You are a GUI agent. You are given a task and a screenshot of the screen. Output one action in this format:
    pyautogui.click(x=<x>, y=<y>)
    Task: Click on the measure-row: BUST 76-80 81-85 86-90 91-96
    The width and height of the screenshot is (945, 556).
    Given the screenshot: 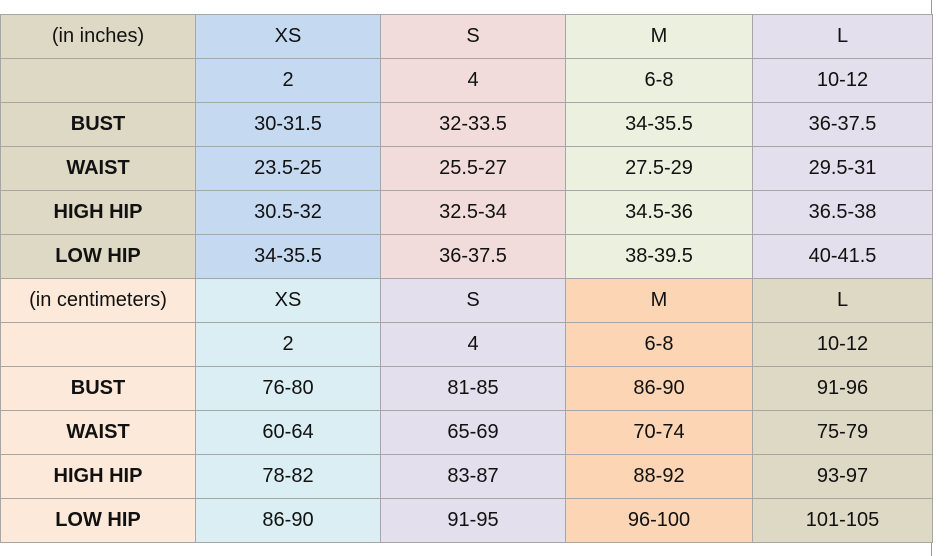 What is the action you would take?
    pyautogui.click(x=466, y=388)
    